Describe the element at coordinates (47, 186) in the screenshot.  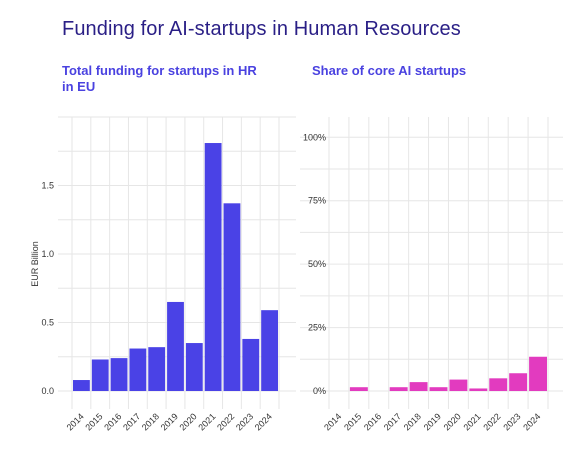
I see `y-tick-label: 1.5` at that location.